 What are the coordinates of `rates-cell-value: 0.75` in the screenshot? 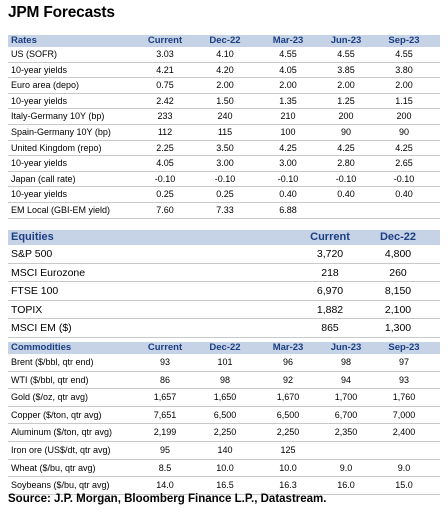 It's located at (165, 85).